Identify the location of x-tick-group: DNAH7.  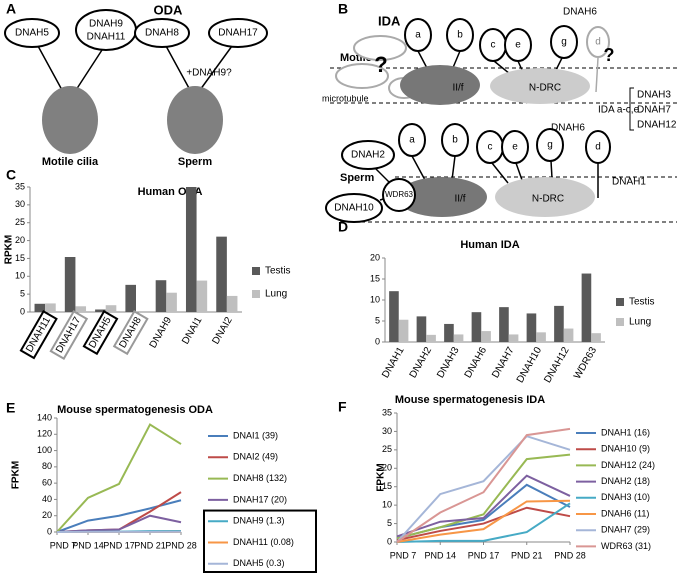
(503, 362).